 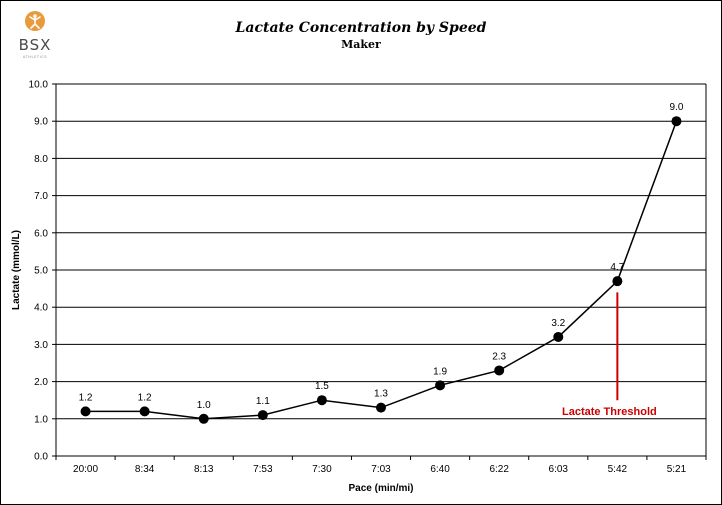 I want to click on x-tick-label: 7:53, so click(x=263, y=469).